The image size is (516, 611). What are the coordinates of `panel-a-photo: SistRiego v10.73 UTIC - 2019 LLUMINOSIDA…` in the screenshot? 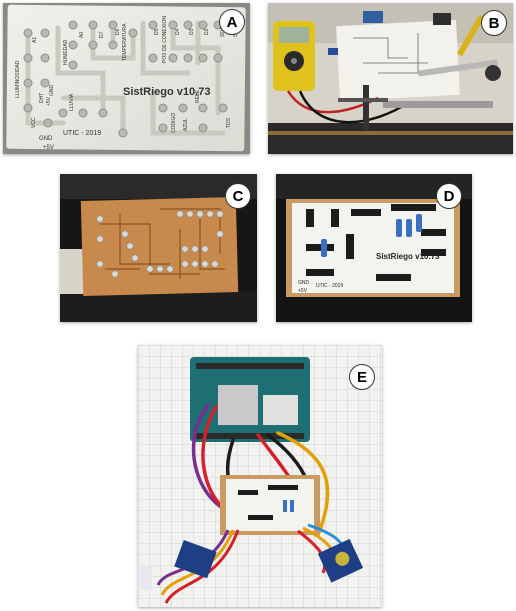 It's located at (126, 78).